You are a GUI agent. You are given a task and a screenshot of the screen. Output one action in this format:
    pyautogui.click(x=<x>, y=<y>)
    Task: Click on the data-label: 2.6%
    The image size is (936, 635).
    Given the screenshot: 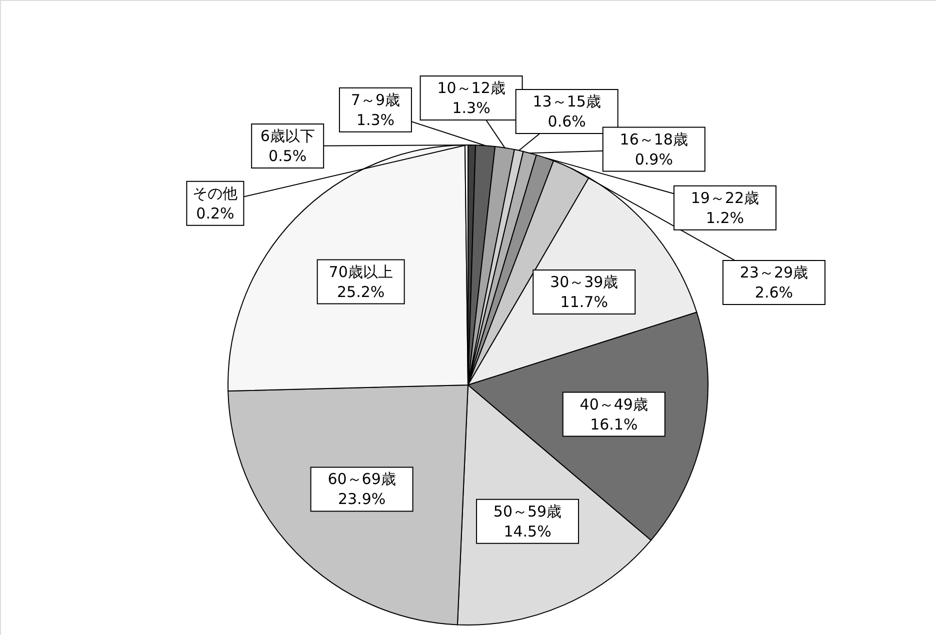 What is the action you would take?
    pyautogui.click(x=774, y=292)
    